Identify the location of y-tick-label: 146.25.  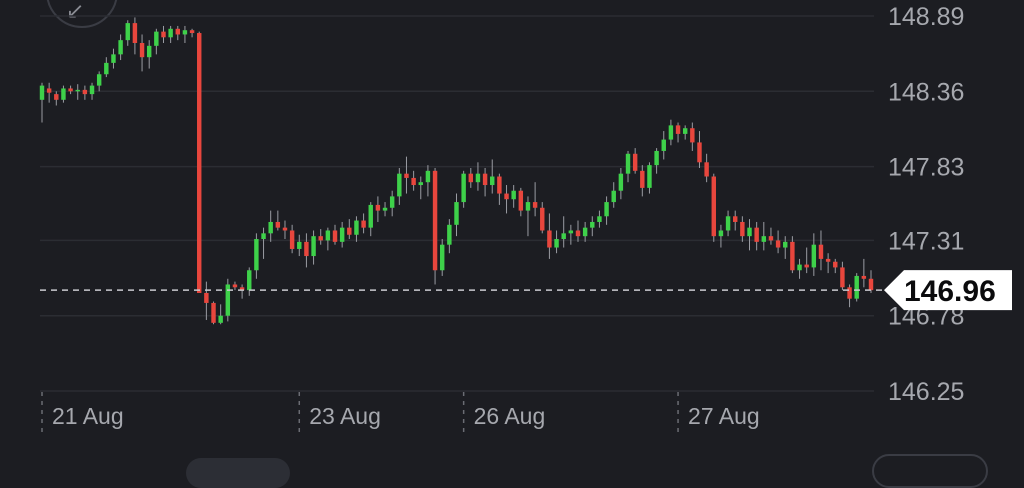
(926, 392).